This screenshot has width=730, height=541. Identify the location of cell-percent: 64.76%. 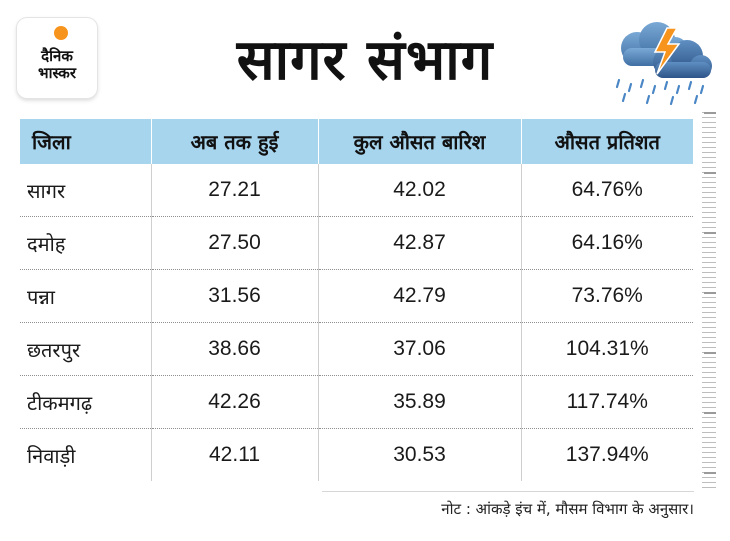
(606, 190).